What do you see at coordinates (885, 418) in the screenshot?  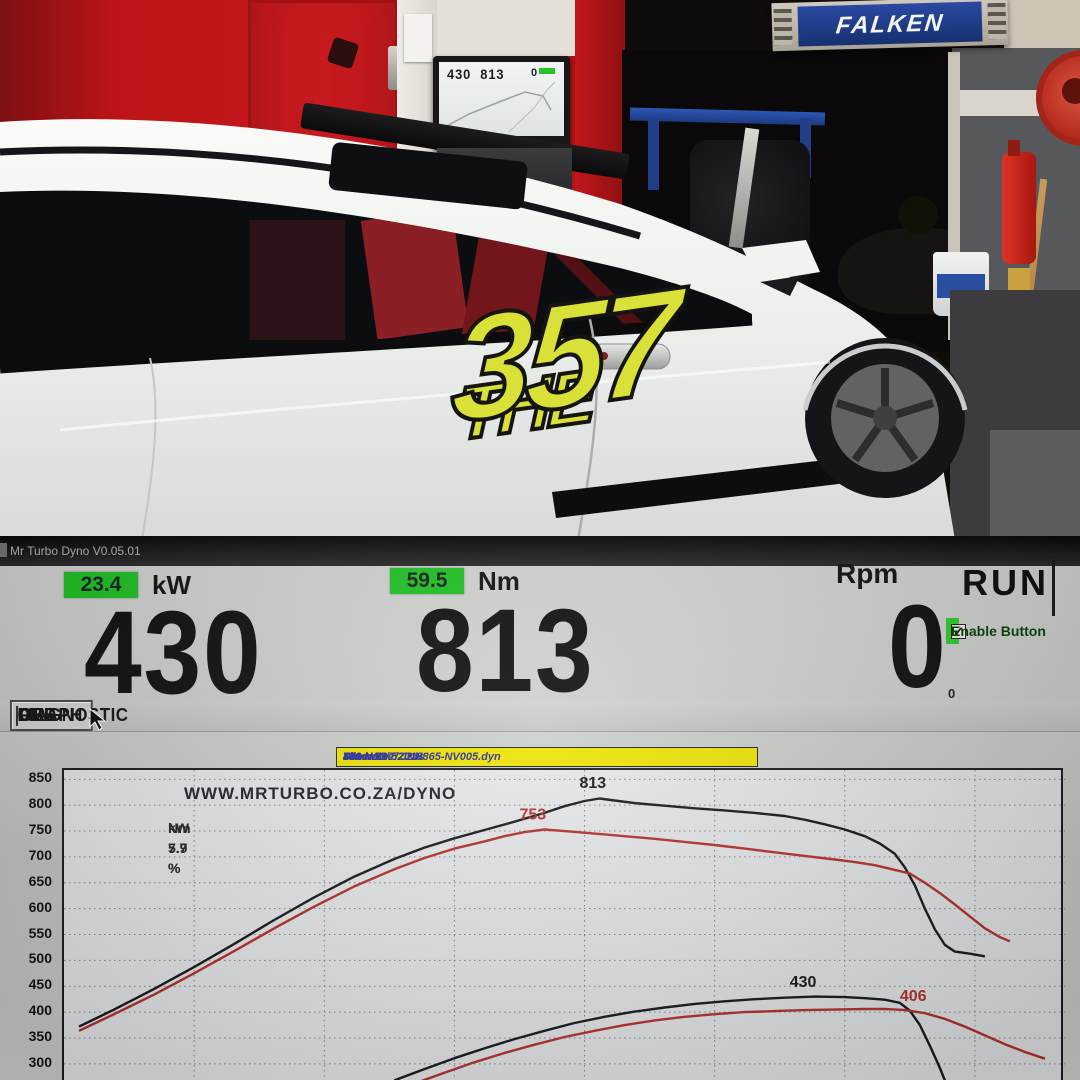 I see `front-wheel` at bounding box center [885, 418].